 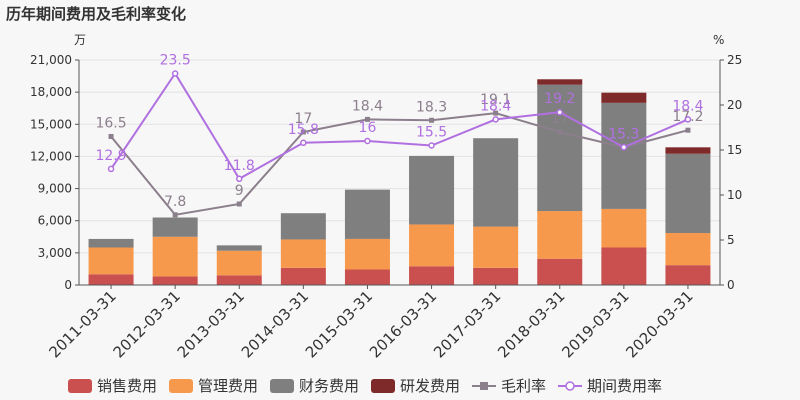 What do you see at coordinates (368, 128) in the screenshot?
I see `data-label: 16` at bounding box center [368, 128].